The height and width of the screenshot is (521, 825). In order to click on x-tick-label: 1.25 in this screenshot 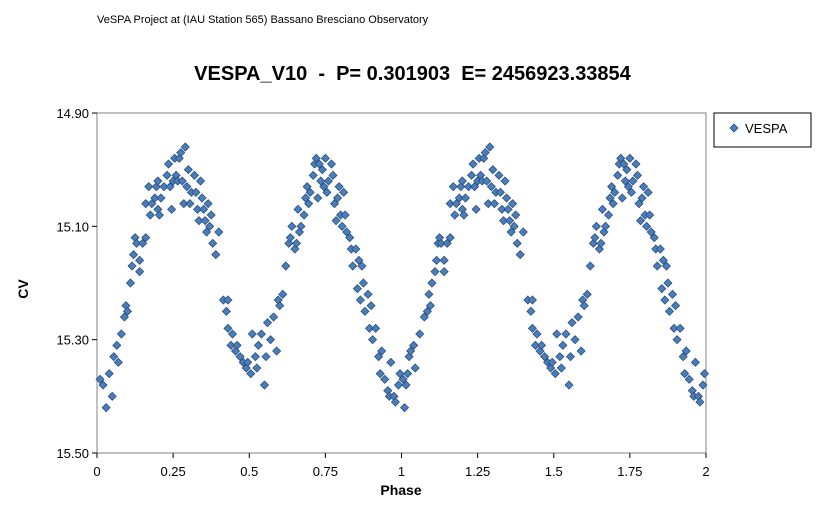, I will do `click(477, 471)`.